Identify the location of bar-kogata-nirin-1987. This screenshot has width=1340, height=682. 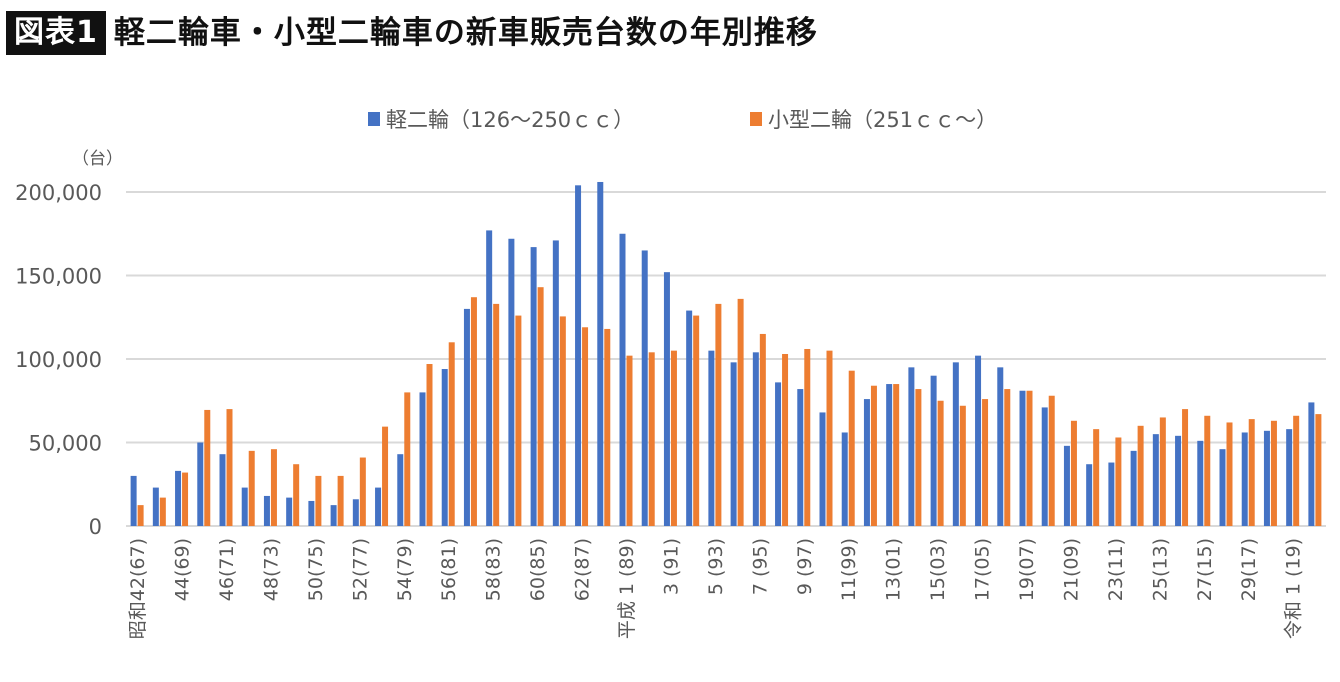
(585, 426).